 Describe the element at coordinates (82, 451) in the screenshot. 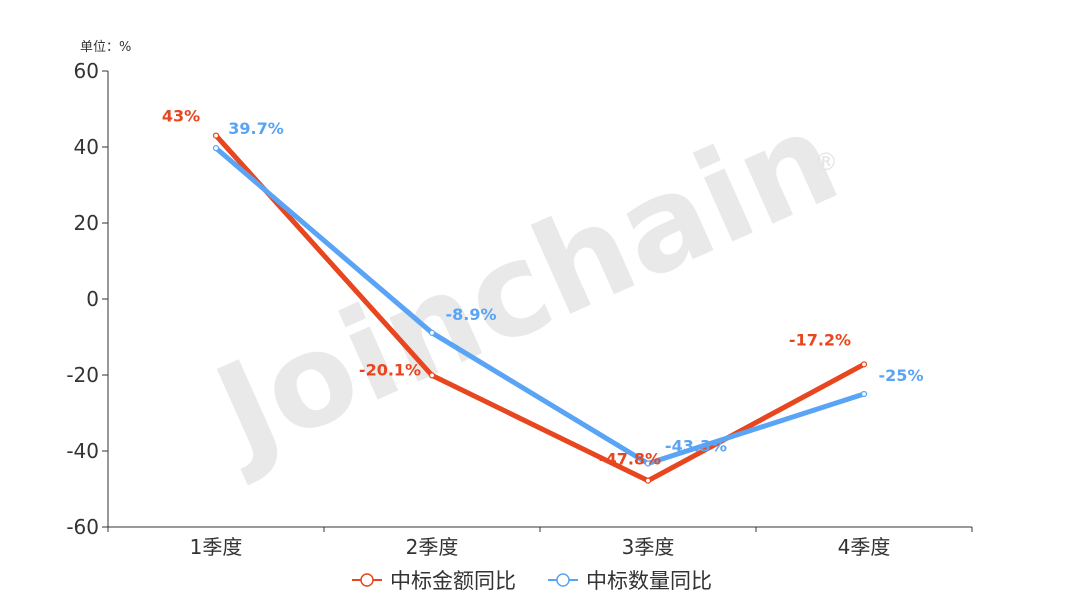

I see `y-tick-label: -40` at that location.